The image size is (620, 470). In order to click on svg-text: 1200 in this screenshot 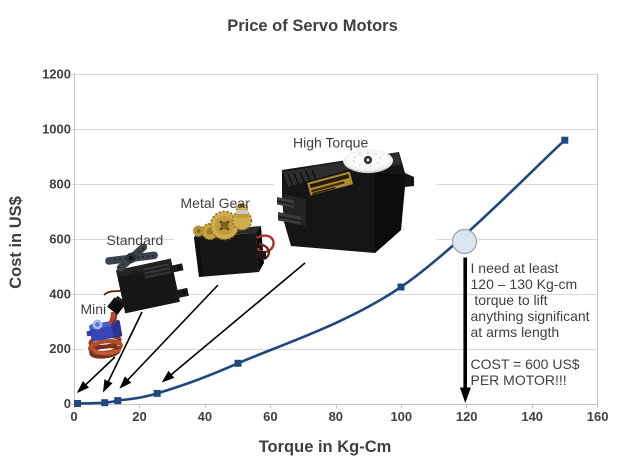, I will do `click(56, 74)`.